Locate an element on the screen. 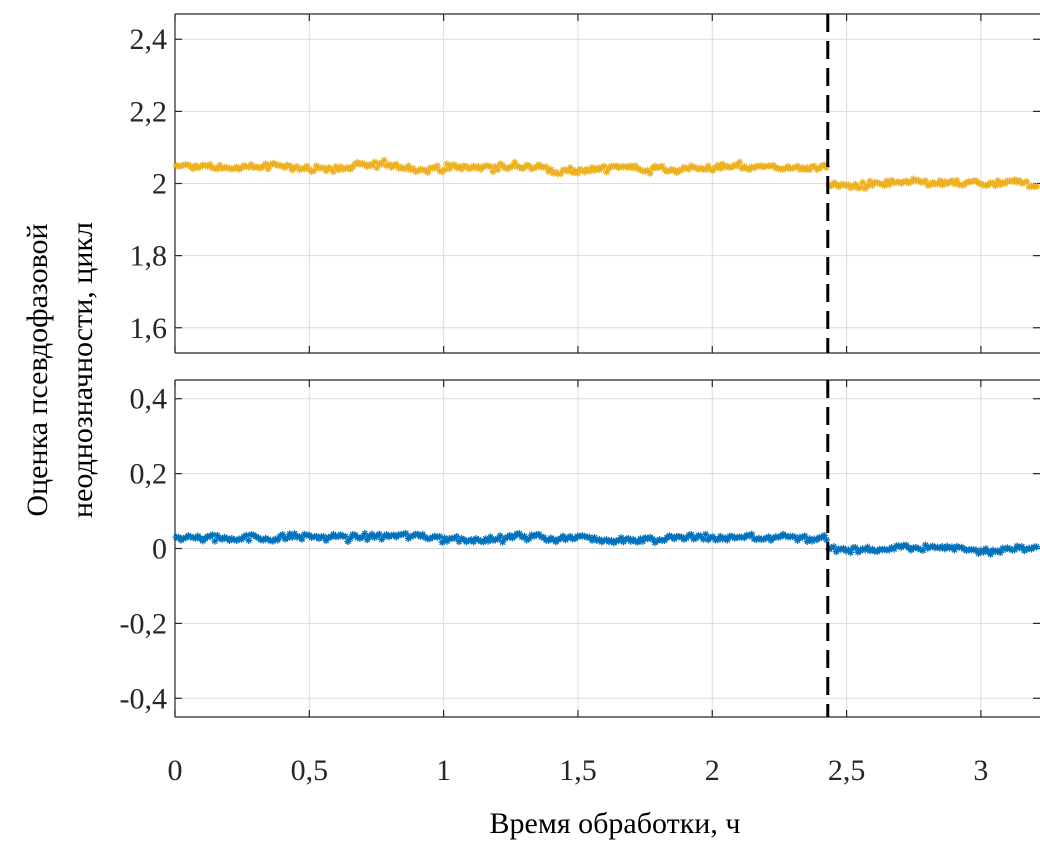  x-tick-label: 1 is located at coordinates (443, 770).